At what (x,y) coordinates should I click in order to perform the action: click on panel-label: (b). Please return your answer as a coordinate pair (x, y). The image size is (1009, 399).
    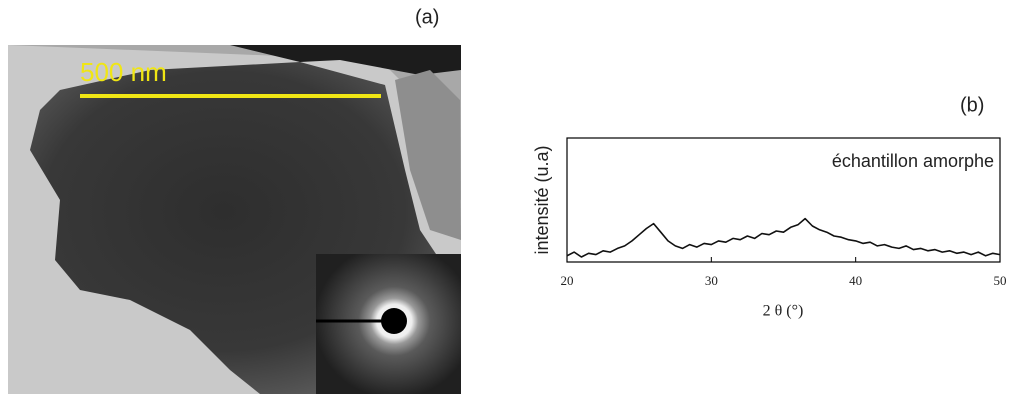
    Looking at the image, I should click on (972, 105).